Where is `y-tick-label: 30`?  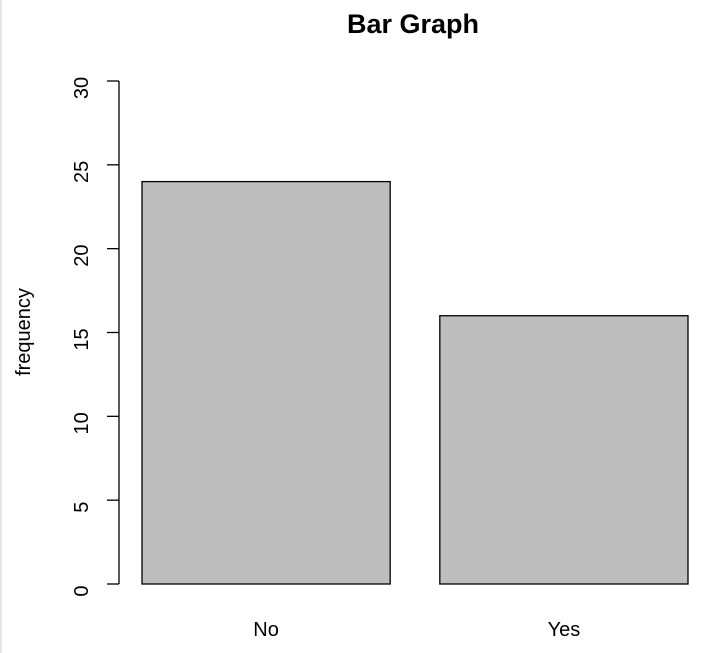 y-tick-label: 30 is located at coordinates (82, 88).